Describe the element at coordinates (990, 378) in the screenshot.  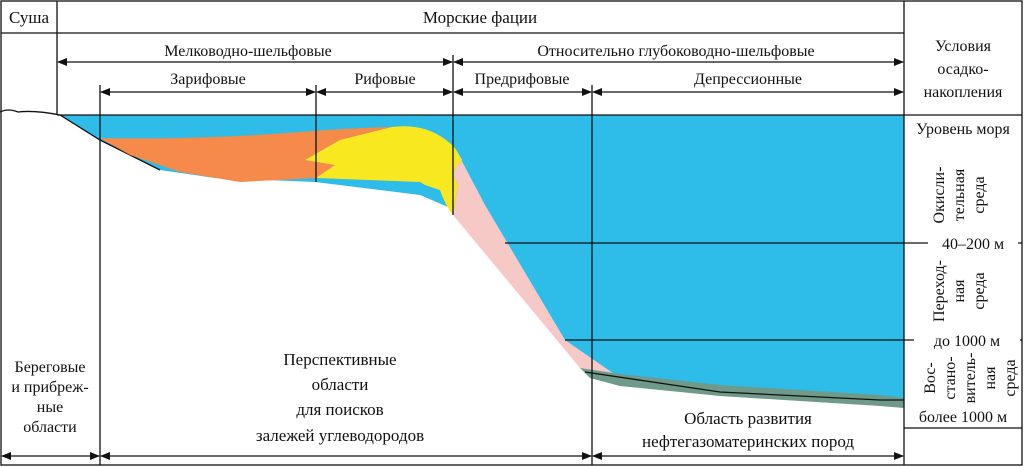
I see `reducing-line-4: ная` at that location.